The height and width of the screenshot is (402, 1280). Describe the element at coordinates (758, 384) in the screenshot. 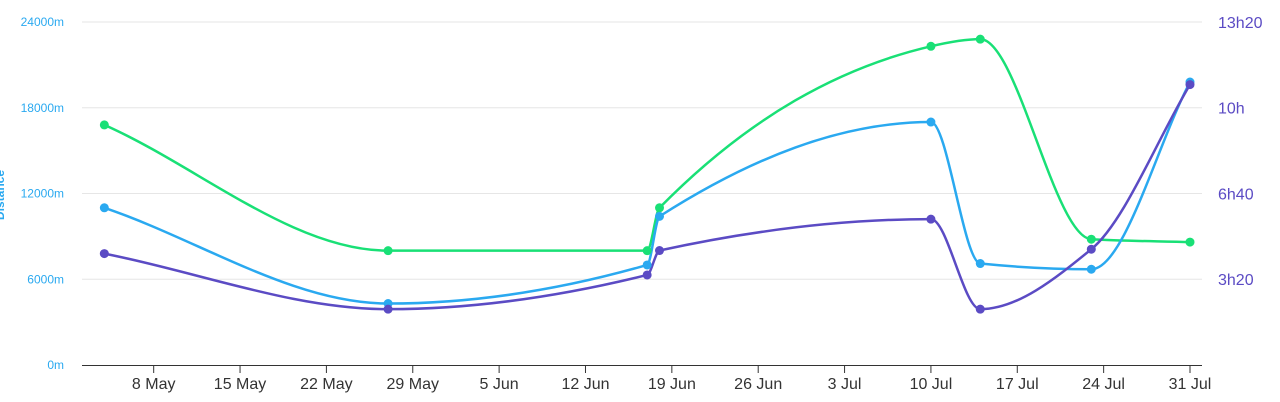

I see `x-tick-label: 26 Jun` at that location.